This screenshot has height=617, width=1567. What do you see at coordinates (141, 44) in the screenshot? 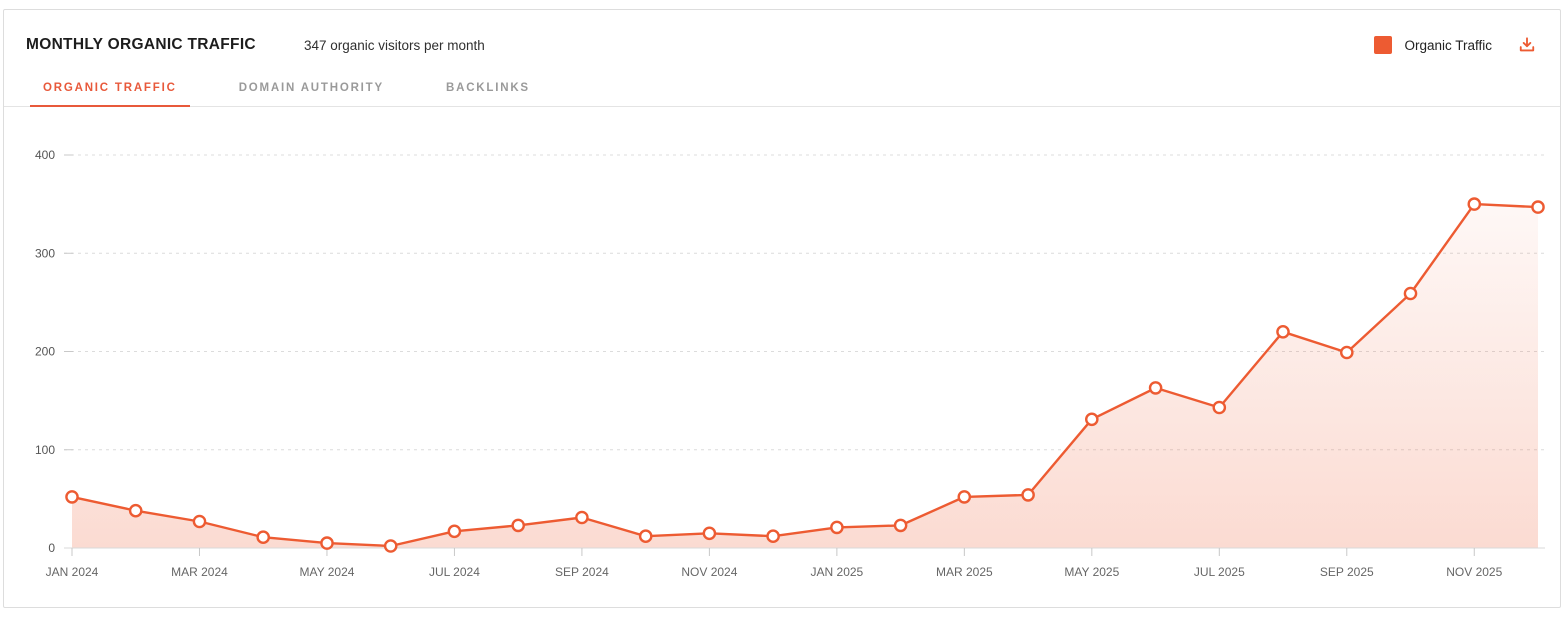
I see `page-title: MONTHLY ORGANIC TRAFFIC` at bounding box center [141, 44].